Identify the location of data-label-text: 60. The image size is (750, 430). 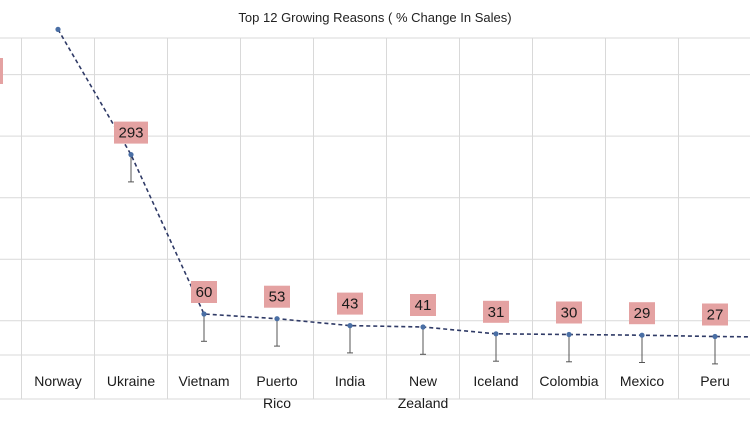
(204, 292).